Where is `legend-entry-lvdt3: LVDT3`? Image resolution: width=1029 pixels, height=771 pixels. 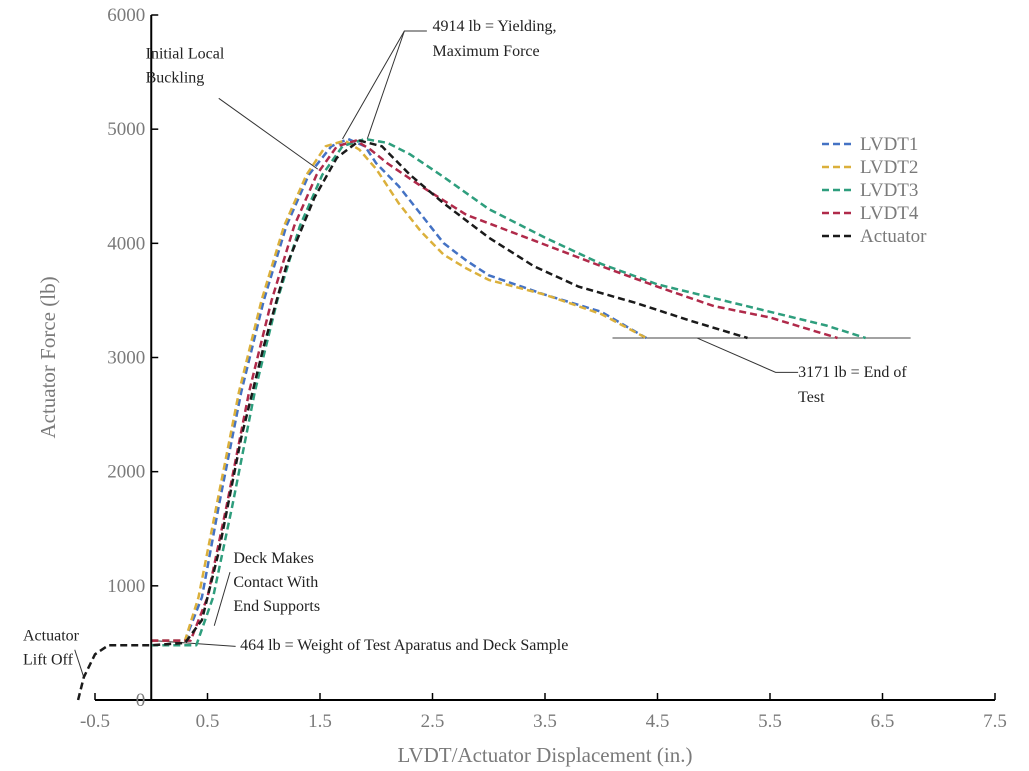
legend-entry-lvdt3: LVDT3 is located at coordinates (889, 190).